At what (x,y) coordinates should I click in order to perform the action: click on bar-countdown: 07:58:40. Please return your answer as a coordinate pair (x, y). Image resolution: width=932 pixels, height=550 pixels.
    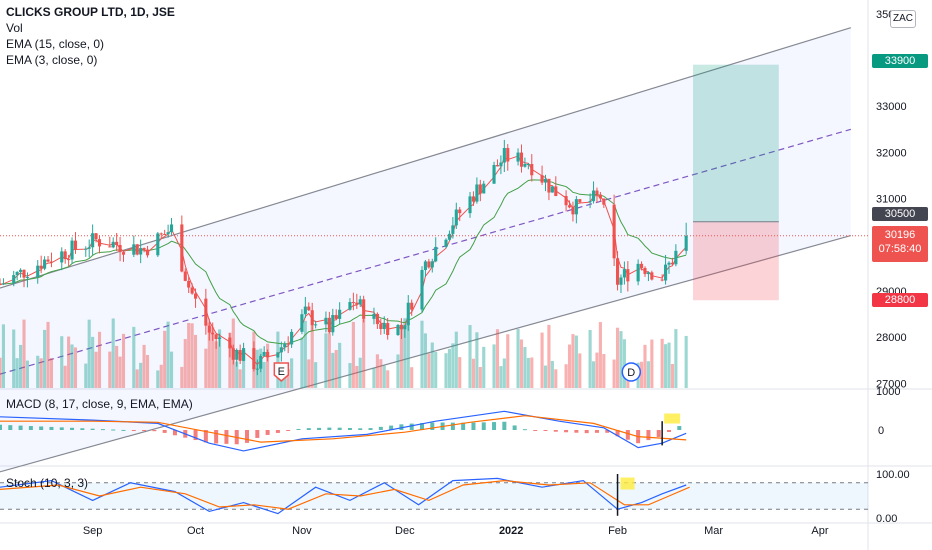
    Looking at the image, I should click on (900, 249).